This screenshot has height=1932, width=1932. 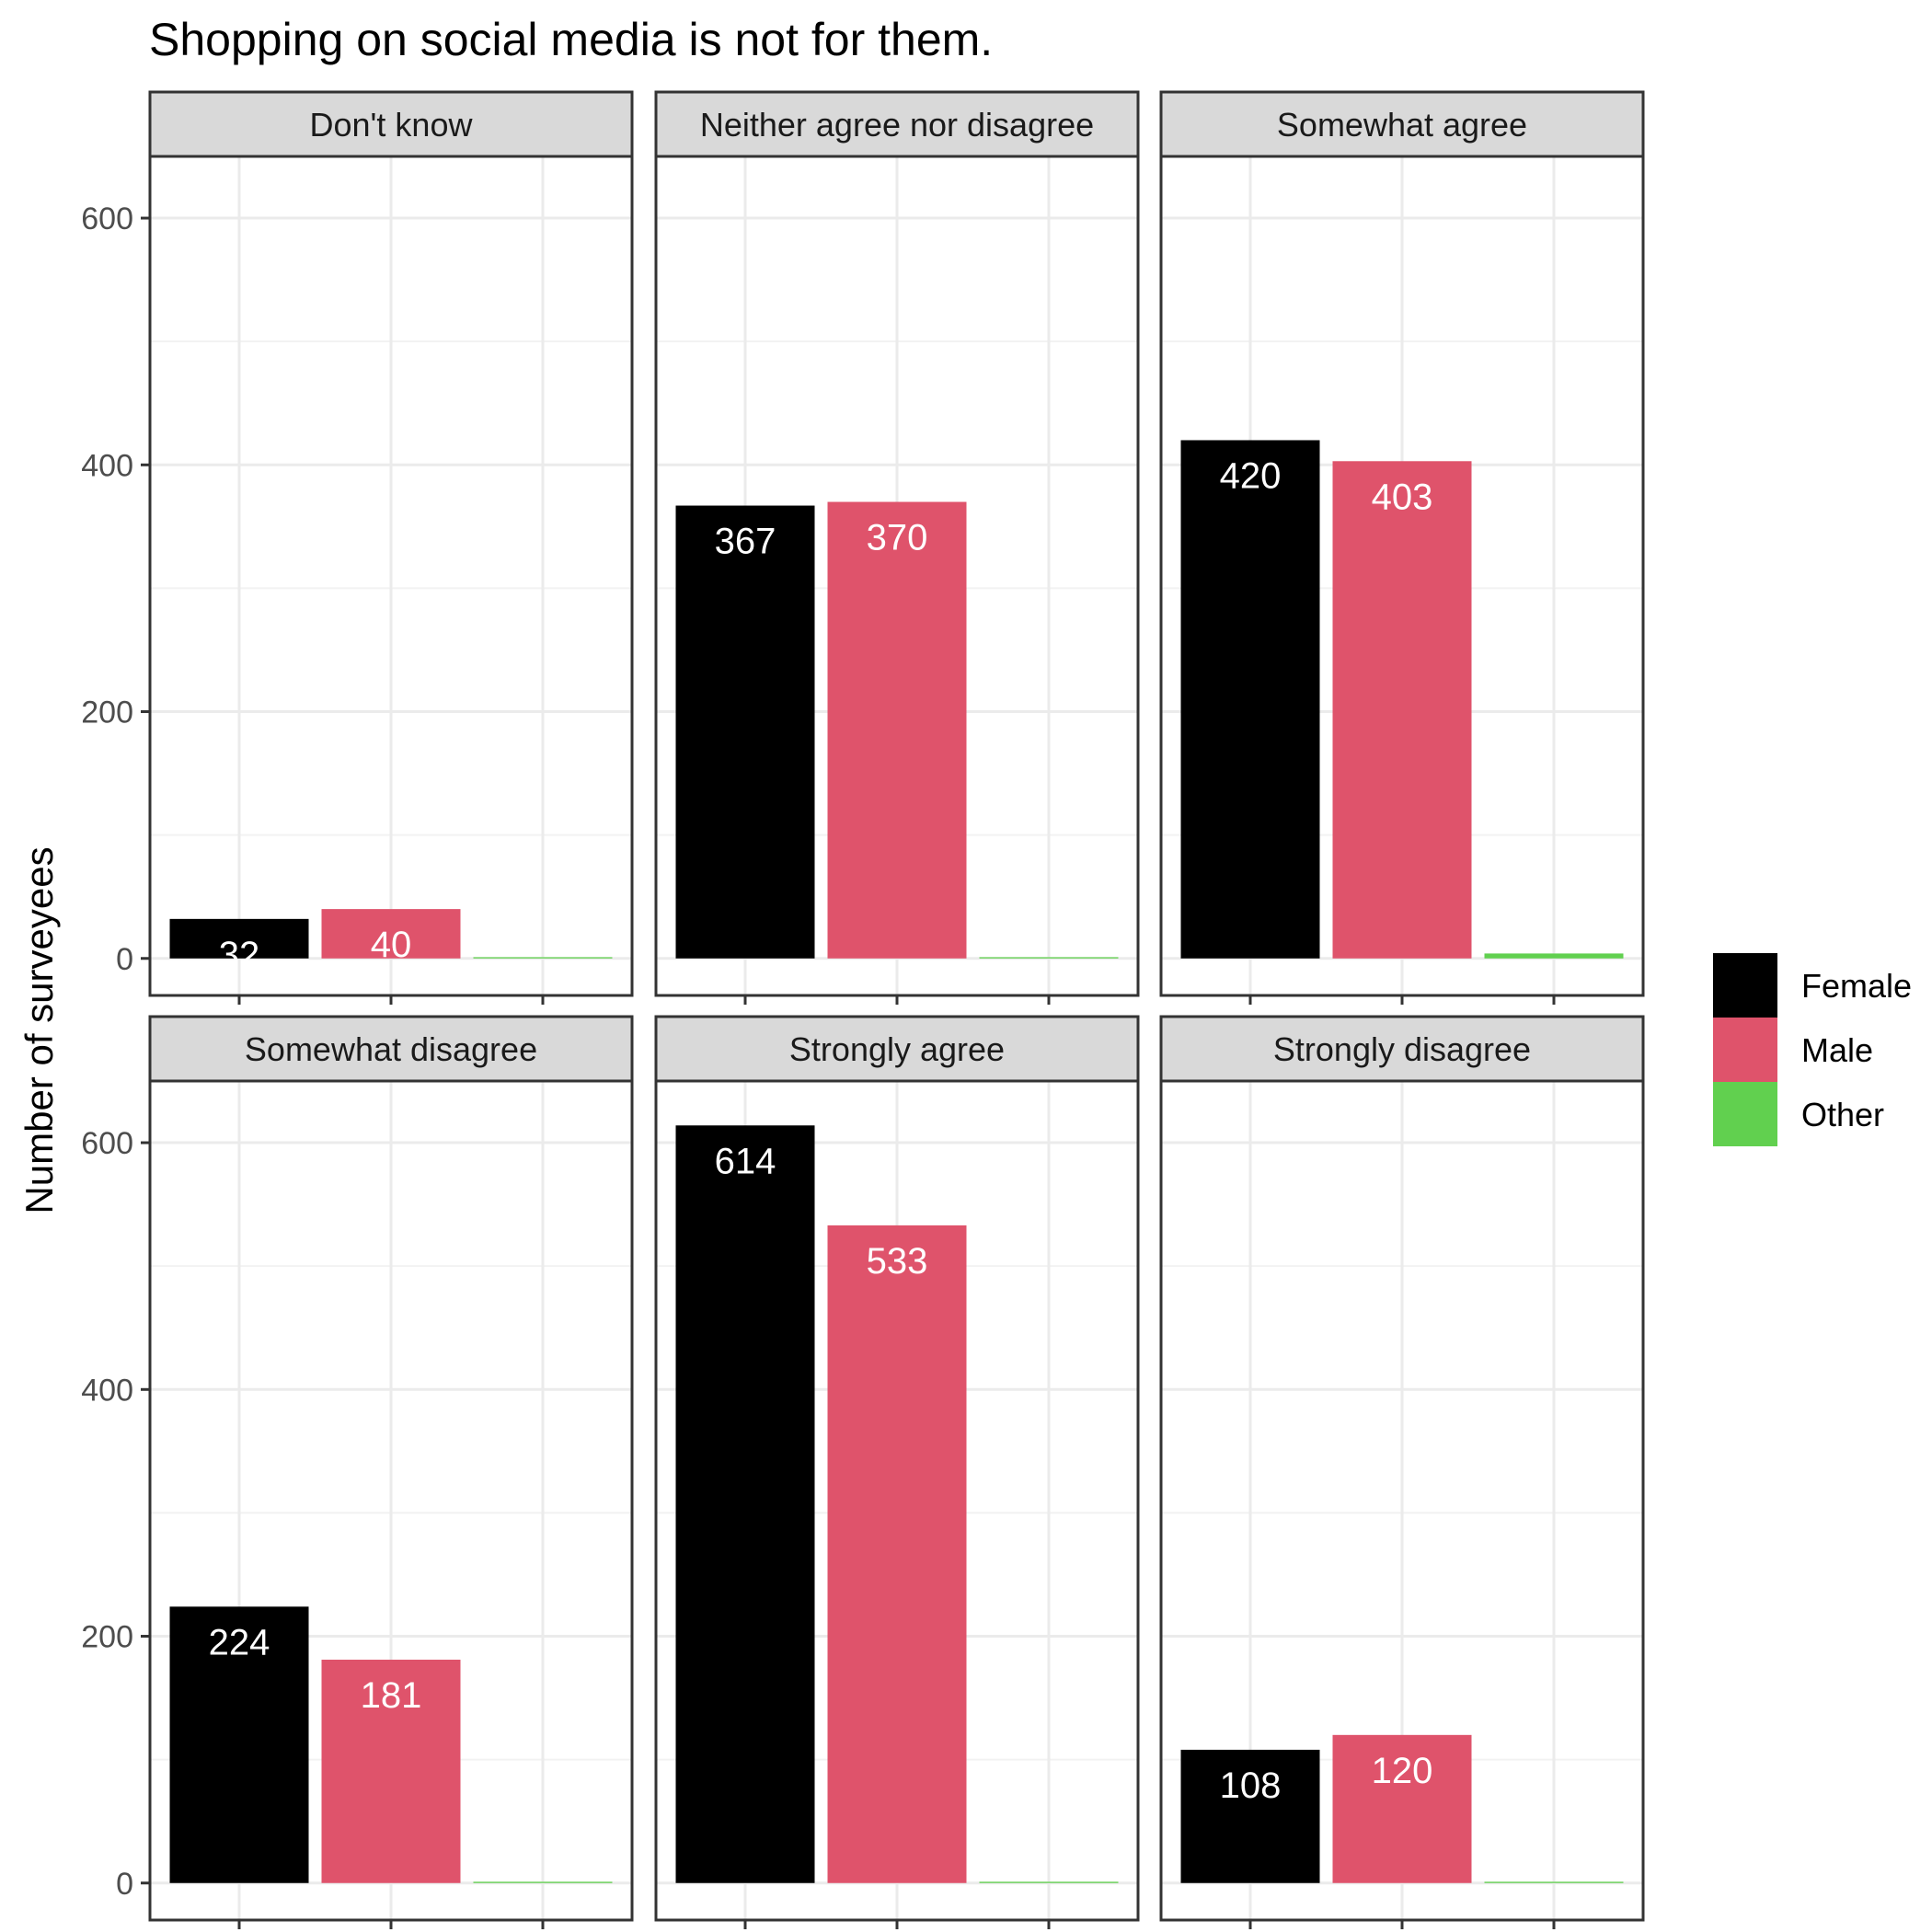 What do you see at coordinates (1837, 1050) in the screenshot?
I see `legend-label: Male` at bounding box center [1837, 1050].